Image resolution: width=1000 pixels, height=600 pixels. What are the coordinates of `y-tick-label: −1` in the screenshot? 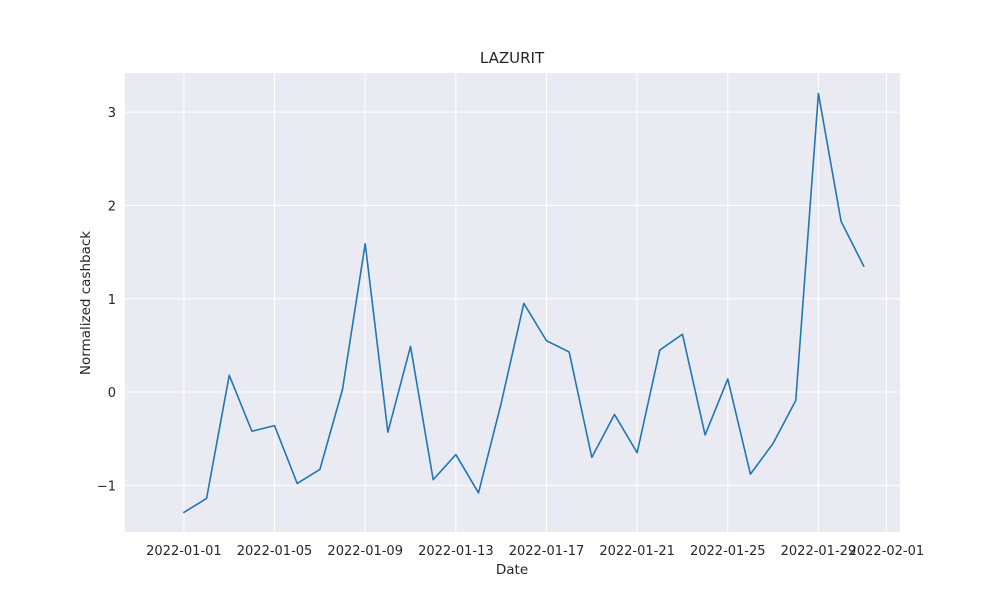 It's located at (106, 486).